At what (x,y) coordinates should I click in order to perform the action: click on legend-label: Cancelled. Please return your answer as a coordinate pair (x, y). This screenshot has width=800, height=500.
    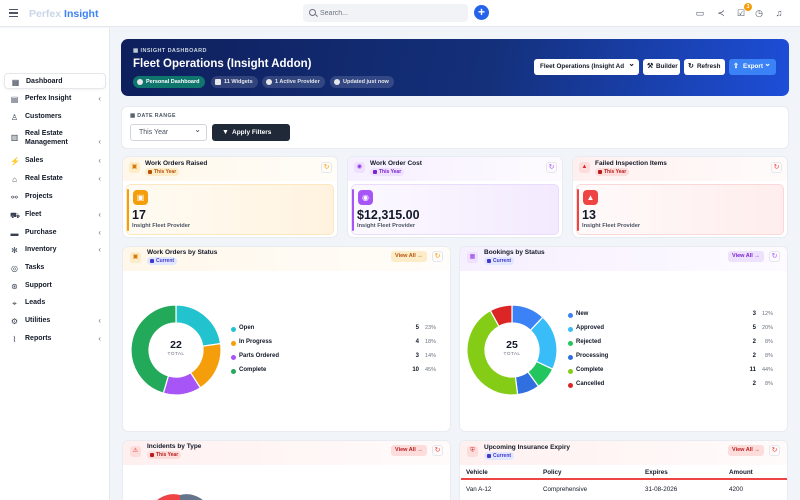
    Looking at the image, I should click on (590, 384).